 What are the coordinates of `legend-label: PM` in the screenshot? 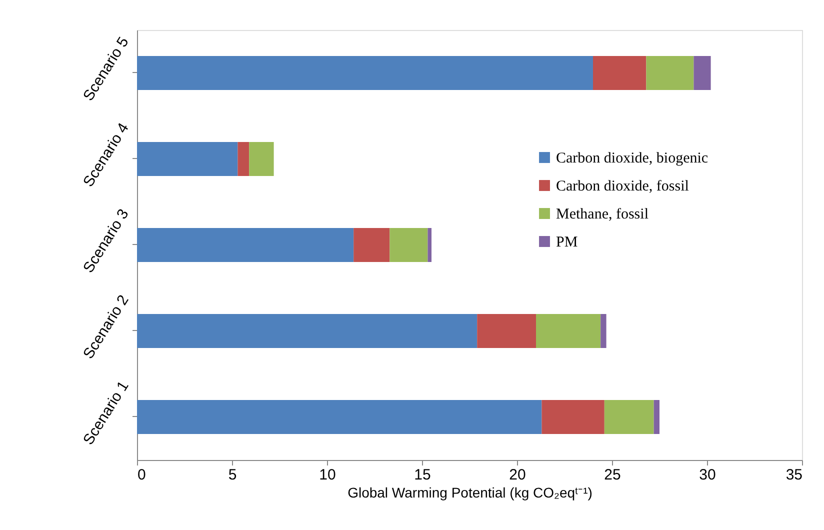 It's located at (567, 242).